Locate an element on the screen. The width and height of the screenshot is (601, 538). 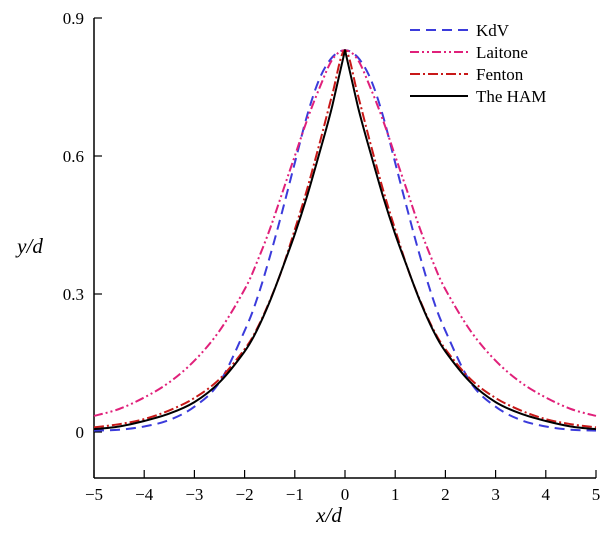
y-tick-label: 0.6 is located at coordinates (73, 156).